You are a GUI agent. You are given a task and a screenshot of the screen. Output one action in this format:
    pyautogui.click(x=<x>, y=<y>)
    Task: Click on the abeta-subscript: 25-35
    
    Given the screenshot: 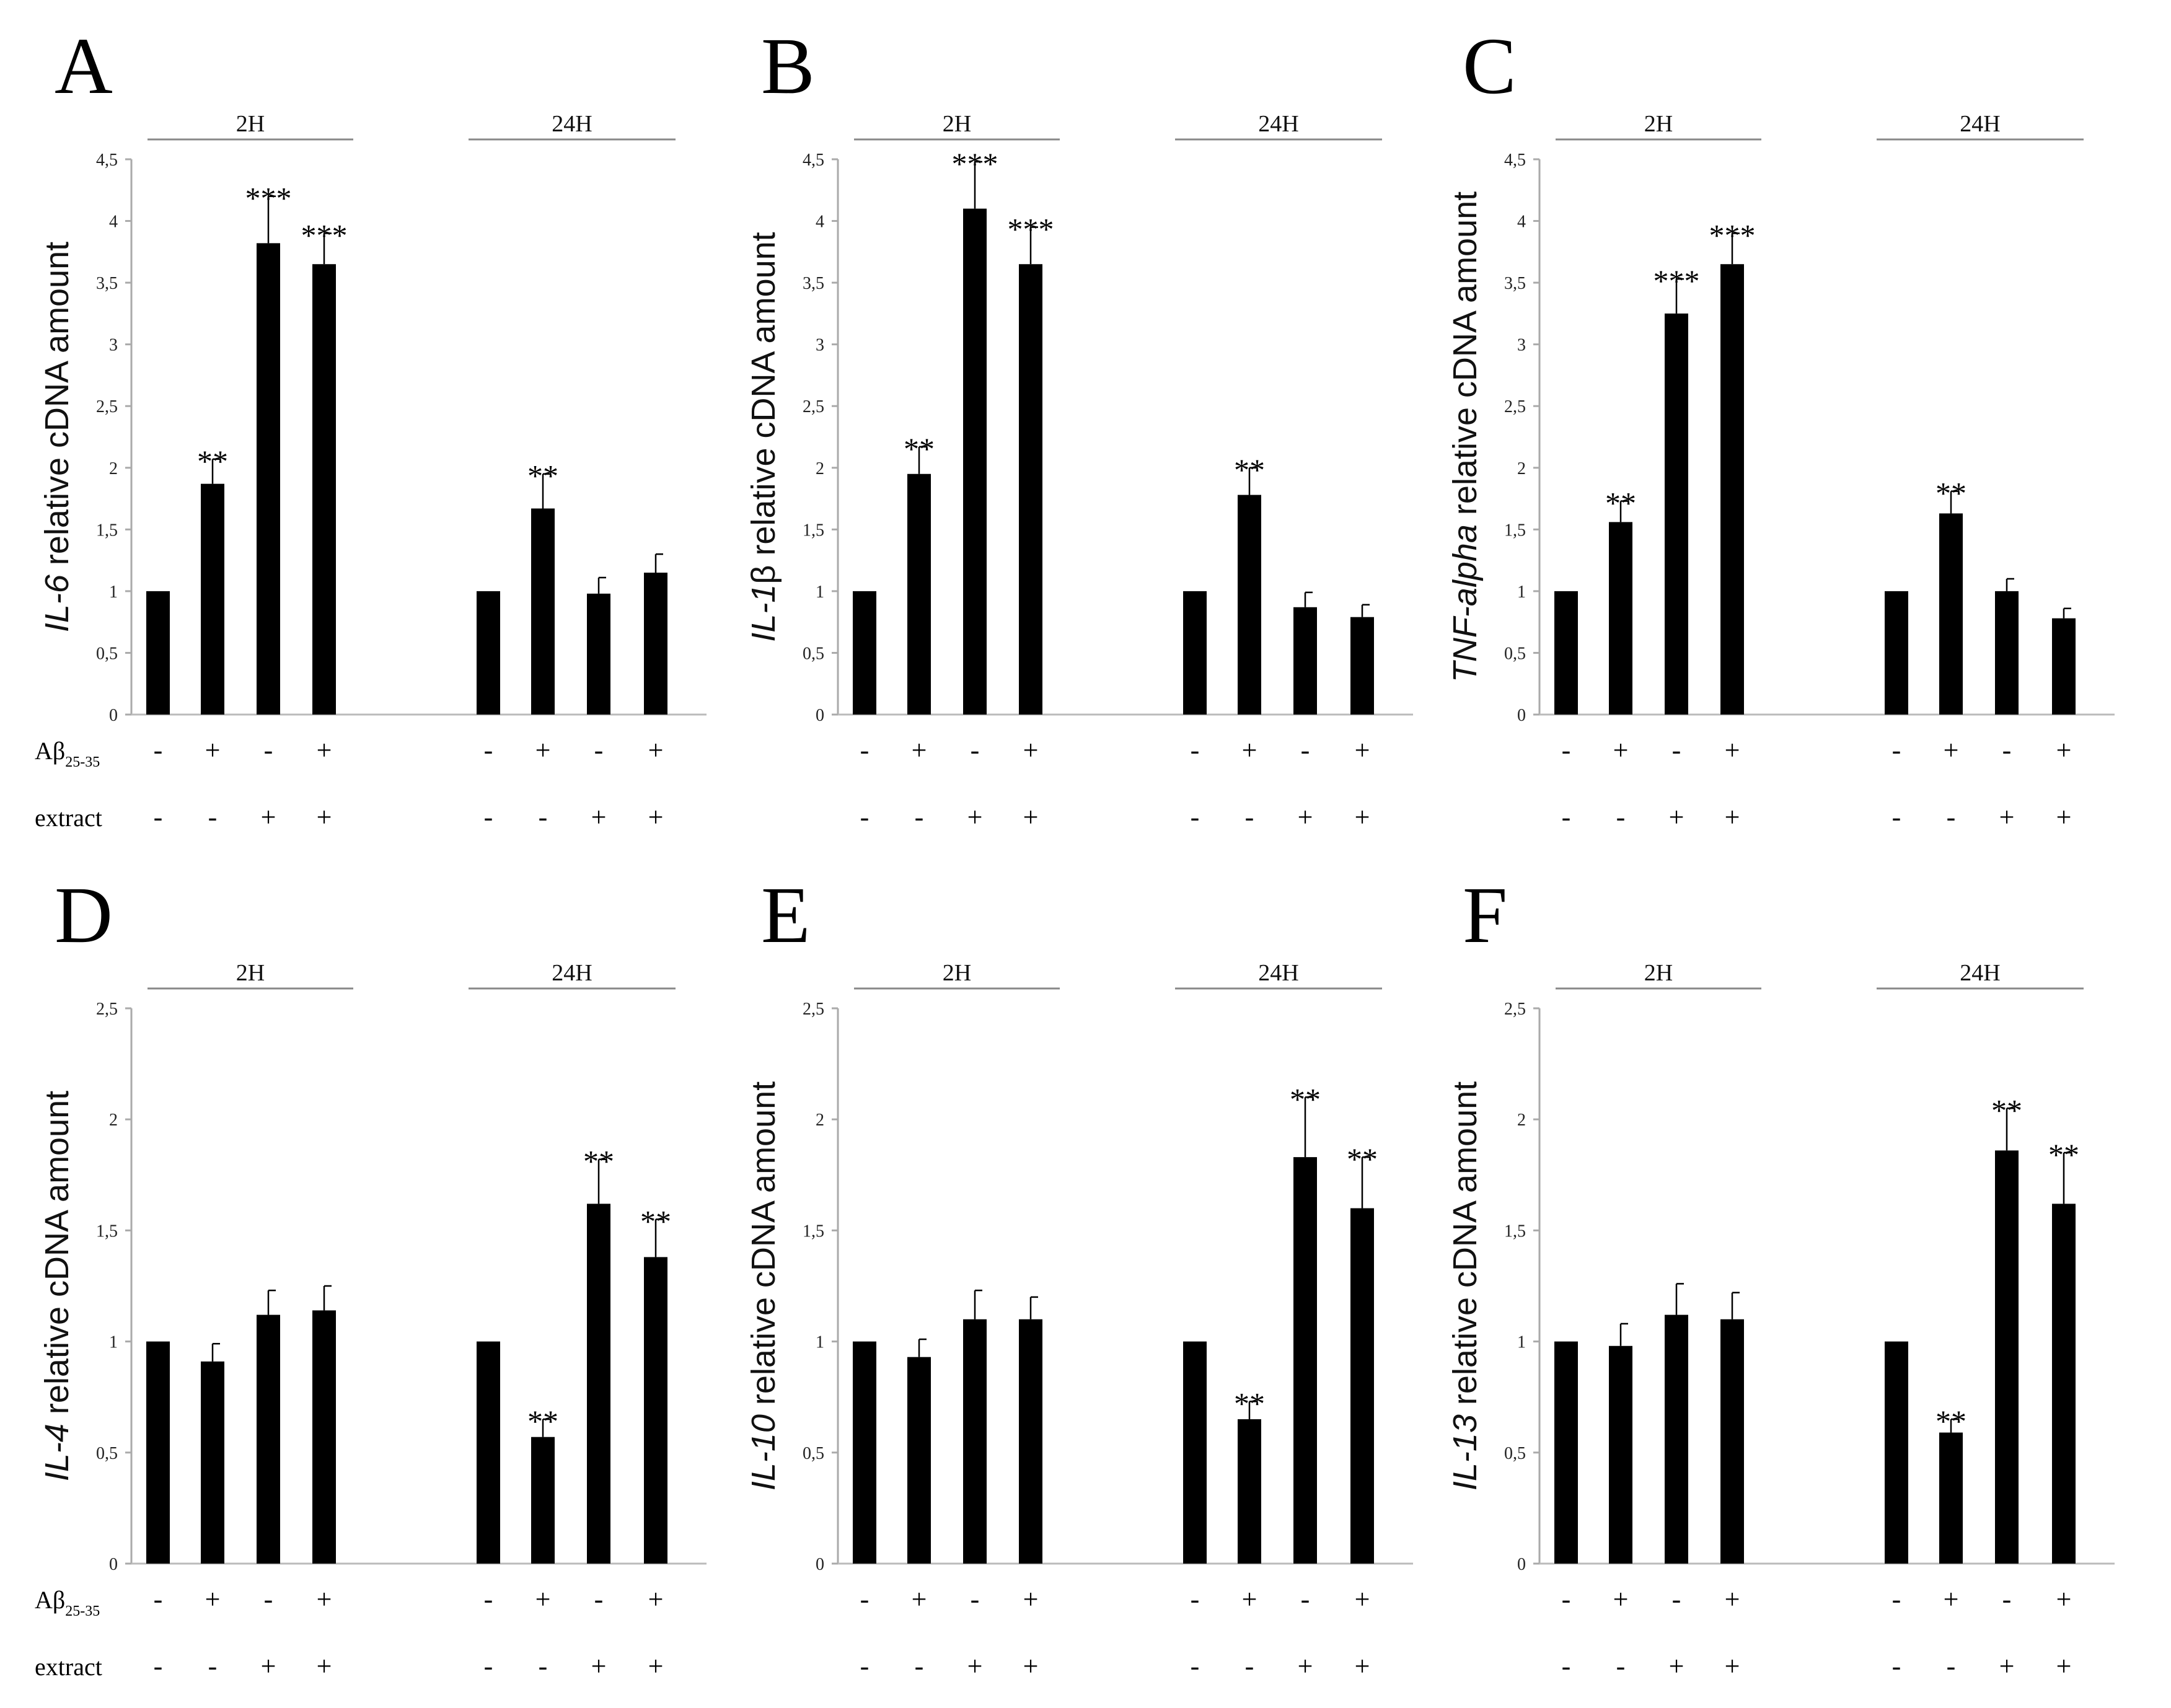 What is the action you would take?
    pyautogui.click(x=82, y=1611)
    